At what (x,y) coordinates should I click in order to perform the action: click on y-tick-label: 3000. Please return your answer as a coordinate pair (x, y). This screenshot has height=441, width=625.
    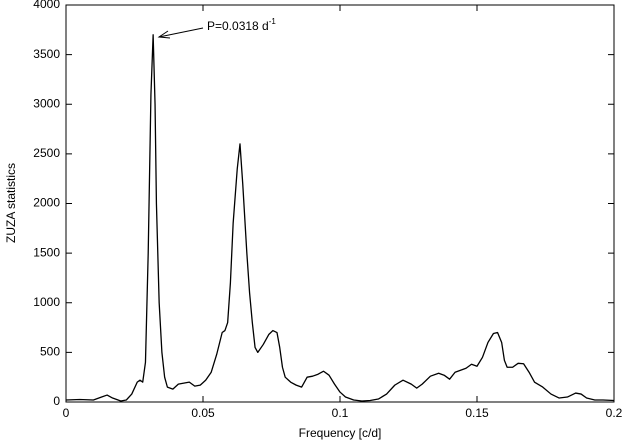
    Looking at the image, I should click on (46, 103).